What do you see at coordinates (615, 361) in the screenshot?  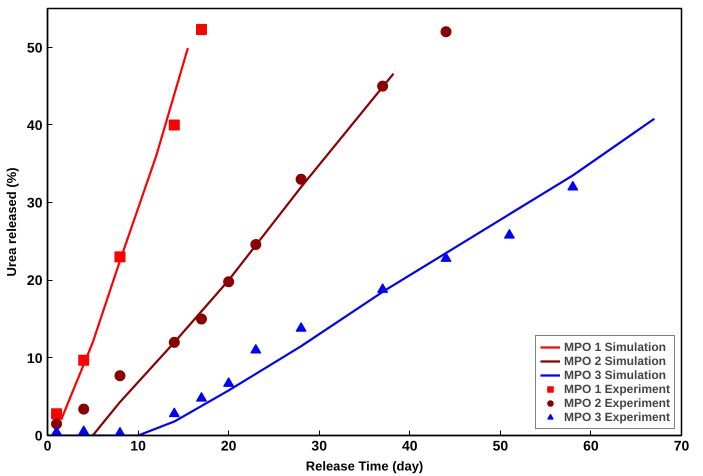 I see `legend-label: MPO 2 Simulation` at bounding box center [615, 361].